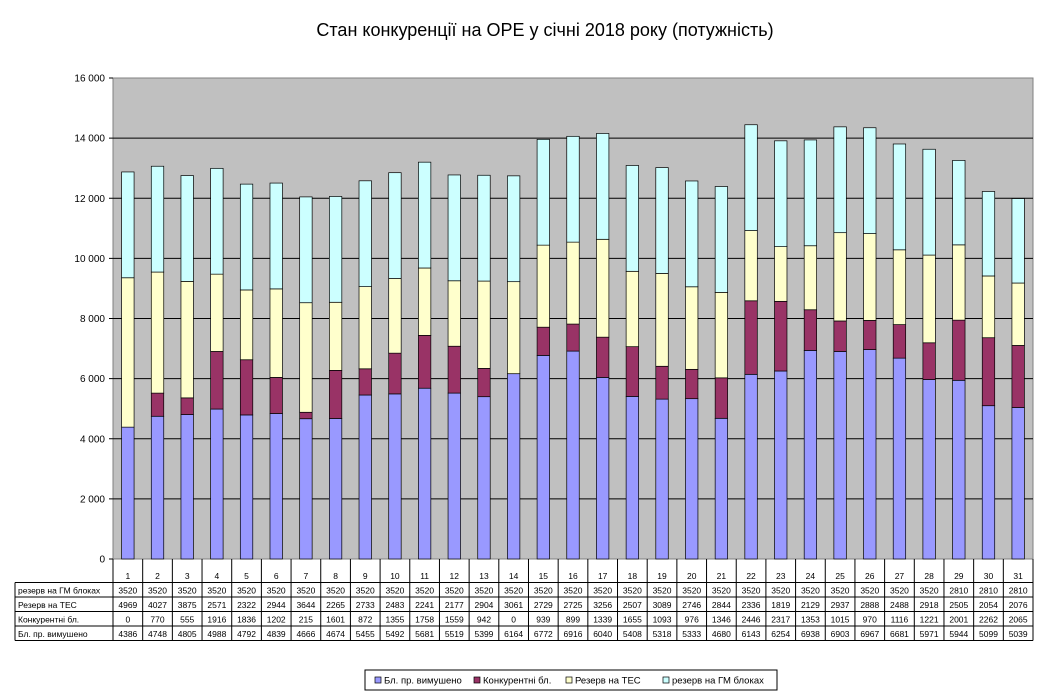 This screenshot has width=1046, height=694. What do you see at coordinates (691, 605) in the screenshot?
I see `table-cell: 2746` at bounding box center [691, 605].